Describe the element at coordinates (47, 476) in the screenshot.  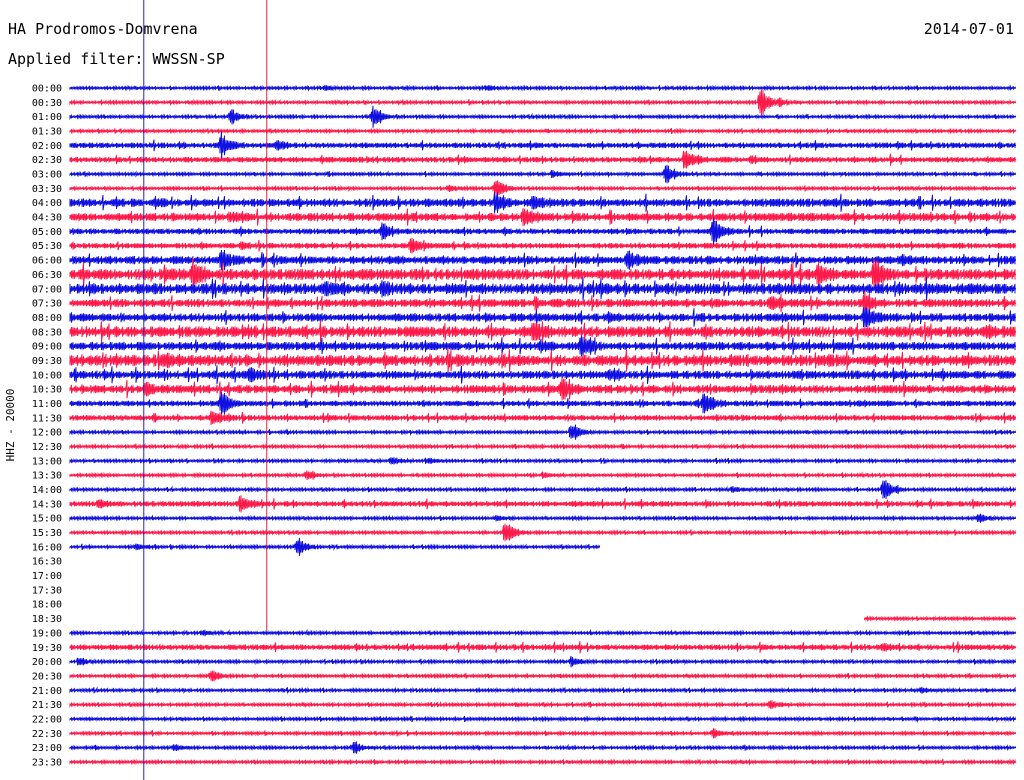
I see `time-tick-label: 13:30` at that location.